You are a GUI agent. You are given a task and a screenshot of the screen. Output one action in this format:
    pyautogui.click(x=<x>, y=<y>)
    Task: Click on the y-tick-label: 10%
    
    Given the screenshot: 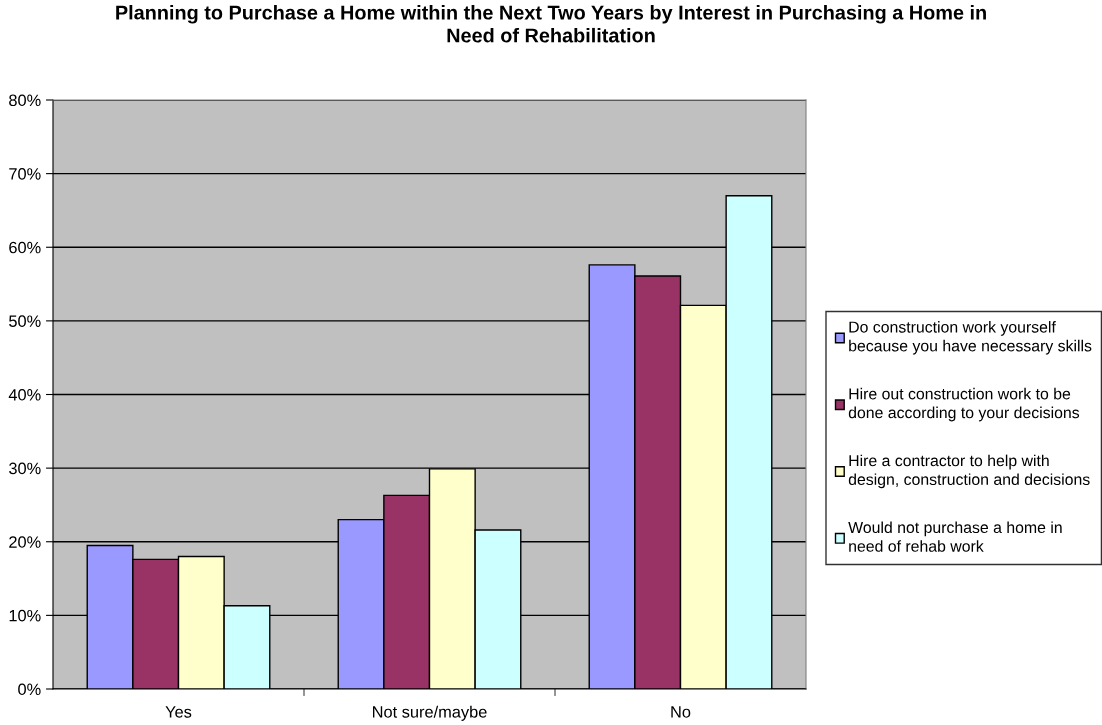 What is the action you would take?
    pyautogui.click(x=25, y=615)
    